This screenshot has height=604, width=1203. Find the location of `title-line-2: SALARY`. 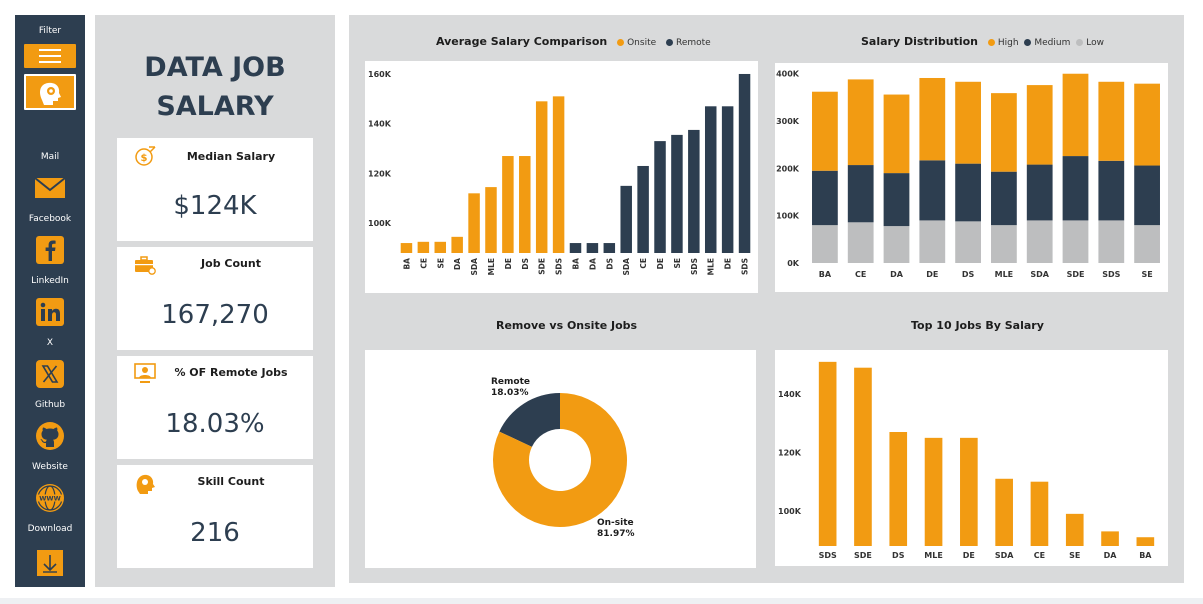

title-line-2: SALARY is located at coordinates (215, 106).